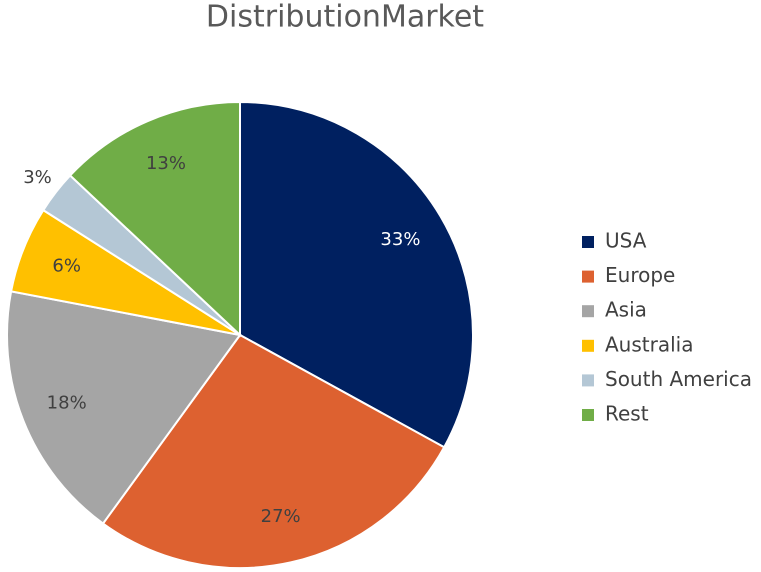 The width and height of the screenshot is (761, 572). I want to click on legend-label: USA, so click(626, 241).